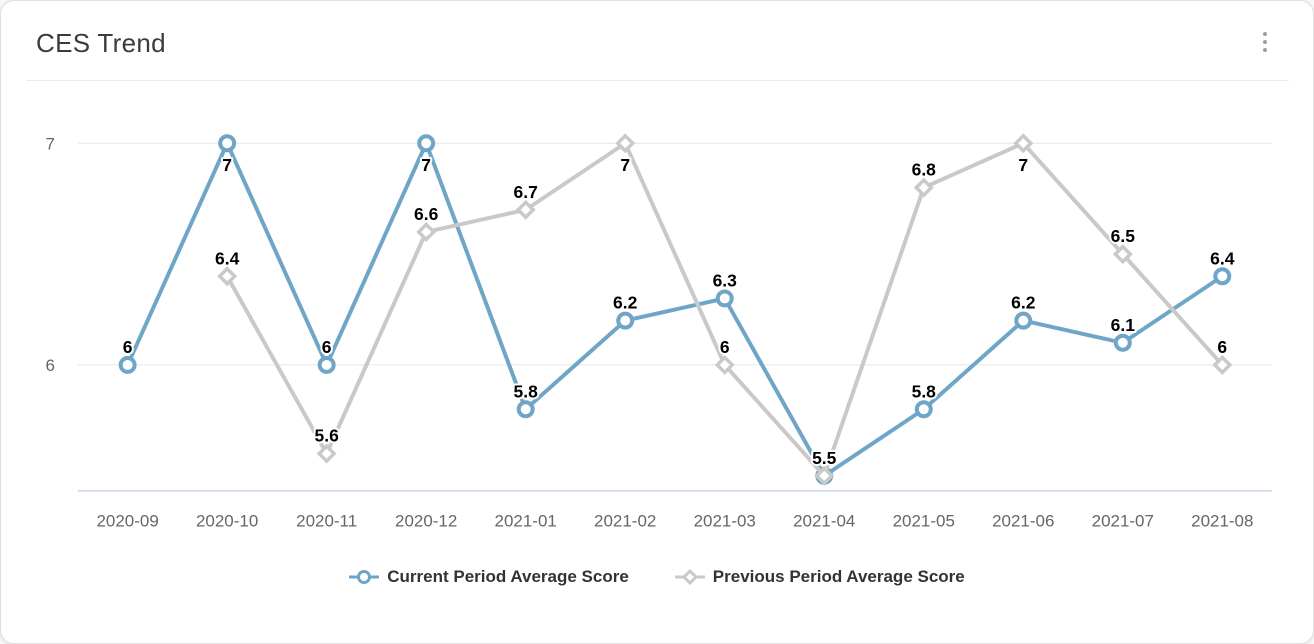 Image resolution: width=1314 pixels, height=644 pixels. Describe the element at coordinates (924, 170) in the screenshot. I see `data-point-label: 6.8` at that location.